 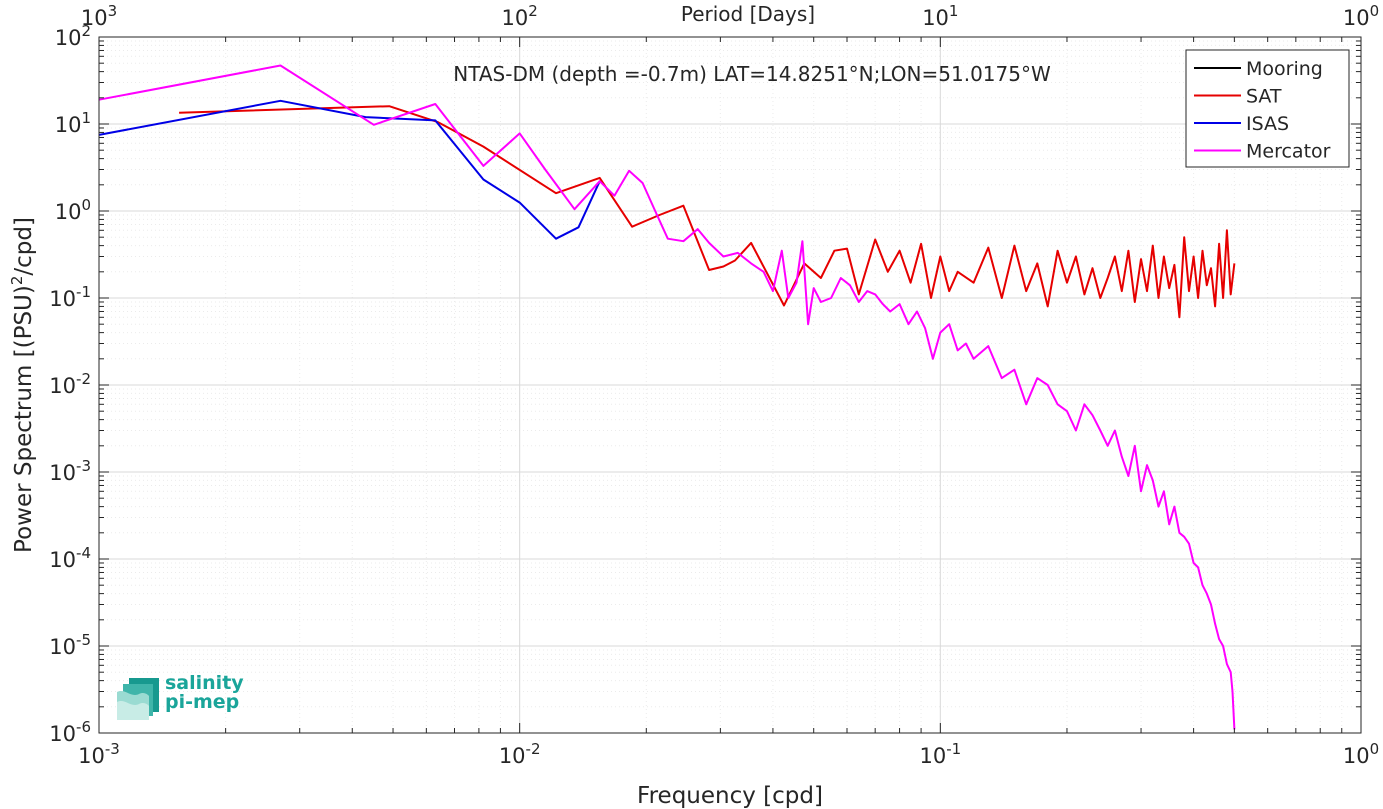 What do you see at coordinates (22, 385) in the screenshot?
I see `y-axis-label: Power Spectrum [(PSU)2/cpd]` at bounding box center [22, 385].